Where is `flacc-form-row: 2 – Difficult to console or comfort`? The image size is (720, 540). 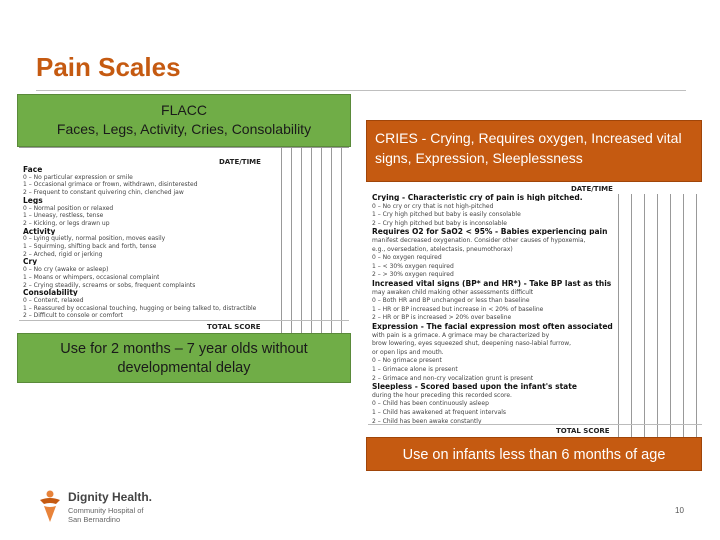
flacc-form-row: 2 – Difficult to console or comfort is located at coordinates (73, 316).